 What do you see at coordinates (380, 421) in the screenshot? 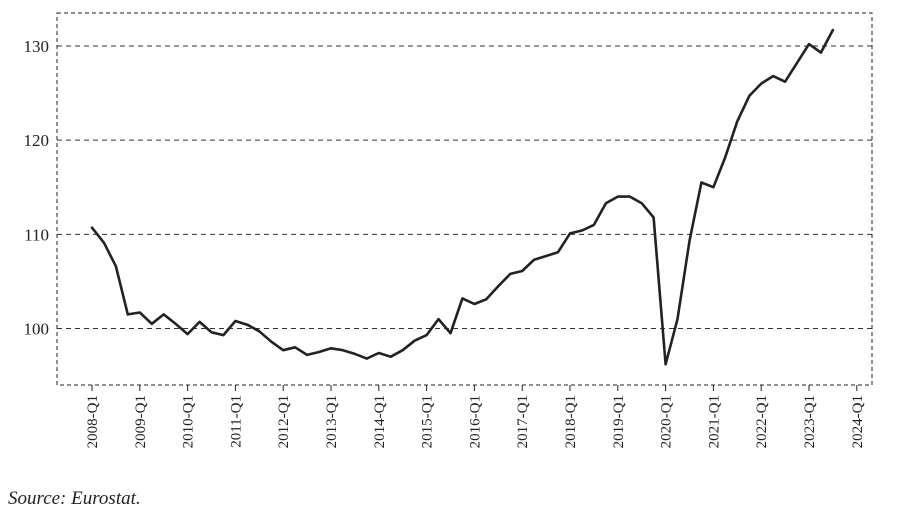
I see `x-tick-label: 2014-Q1` at bounding box center [380, 421].